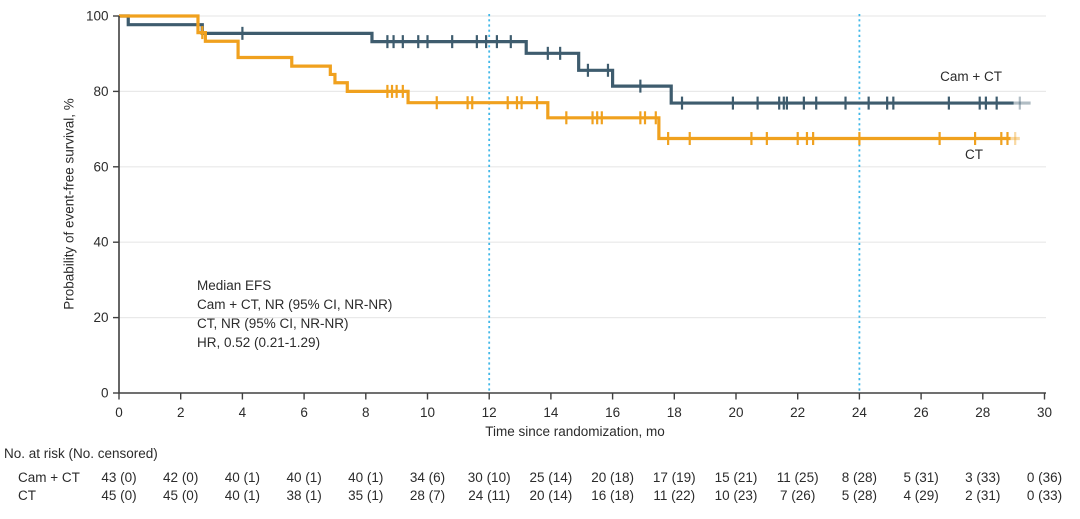  What do you see at coordinates (551, 477) in the screenshot?
I see `risk-cell: 25 (14)` at bounding box center [551, 477].